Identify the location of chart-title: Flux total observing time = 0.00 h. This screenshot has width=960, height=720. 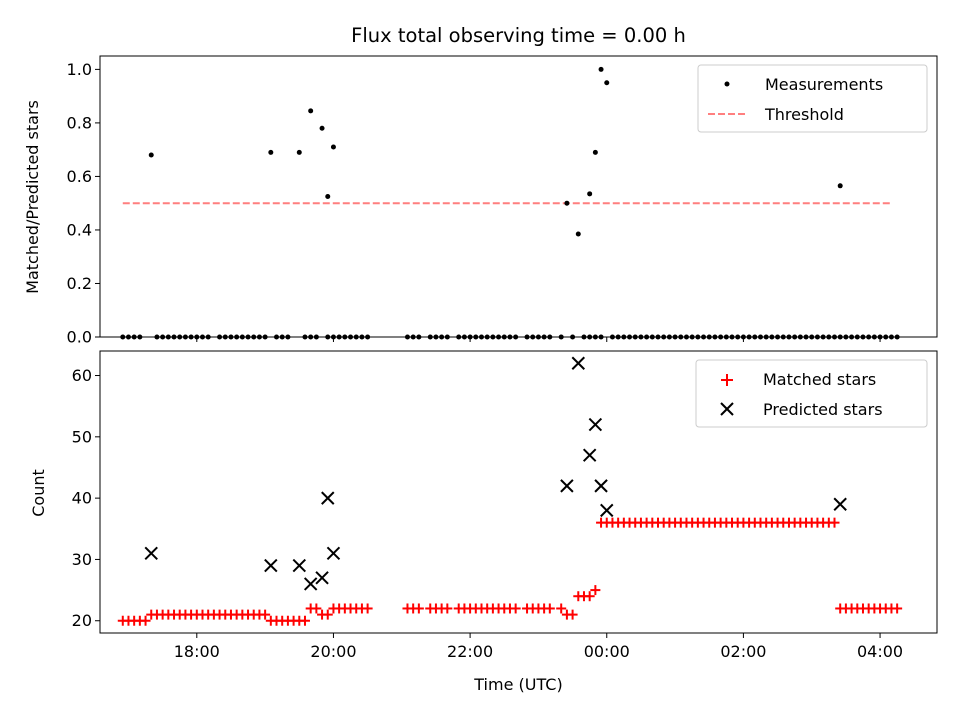
(518, 35).